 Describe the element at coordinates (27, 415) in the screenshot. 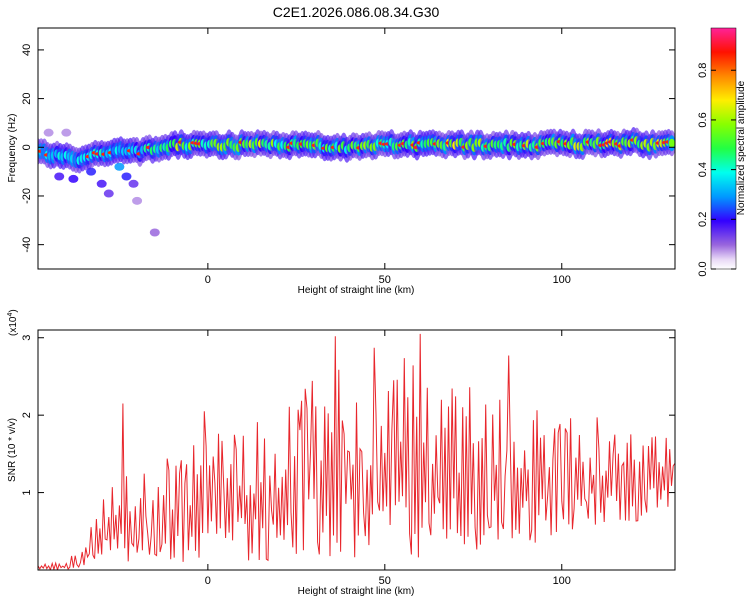

I see `snr-y-tick-label: 2` at that location.